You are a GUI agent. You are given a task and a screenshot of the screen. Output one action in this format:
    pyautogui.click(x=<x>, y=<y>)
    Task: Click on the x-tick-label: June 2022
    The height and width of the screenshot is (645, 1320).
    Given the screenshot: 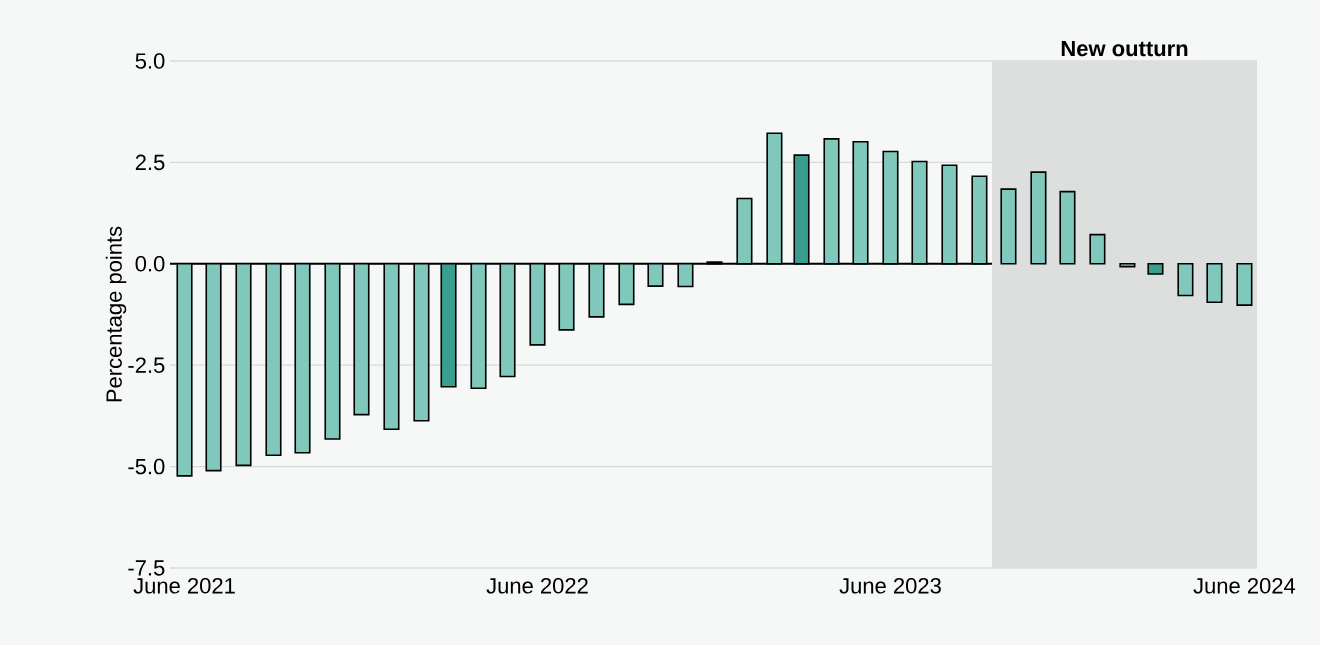 What is the action you would take?
    pyautogui.click(x=537, y=586)
    